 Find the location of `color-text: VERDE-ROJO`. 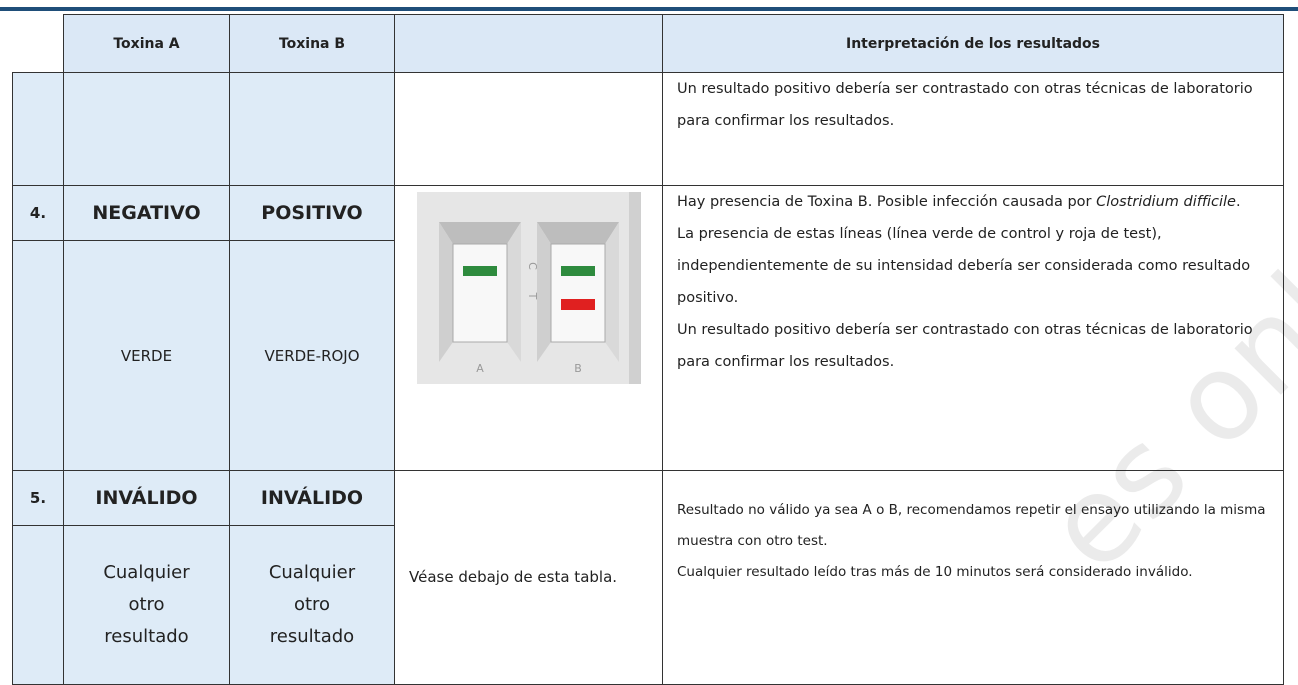

color-text: VERDE-ROJO is located at coordinates (312, 355).